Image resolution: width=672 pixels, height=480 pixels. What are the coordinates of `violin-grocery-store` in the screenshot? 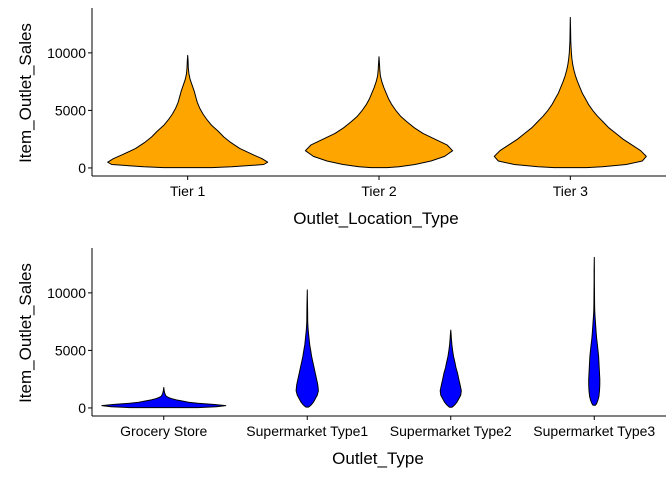 It's located at (164, 398).